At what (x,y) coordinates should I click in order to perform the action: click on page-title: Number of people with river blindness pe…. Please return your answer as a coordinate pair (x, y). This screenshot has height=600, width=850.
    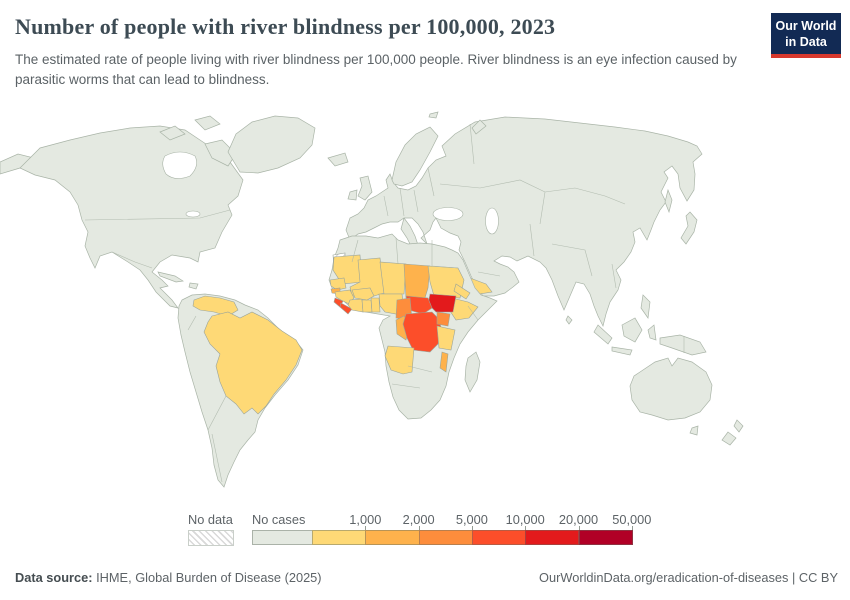
    Looking at the image, I should click on (285, 26).